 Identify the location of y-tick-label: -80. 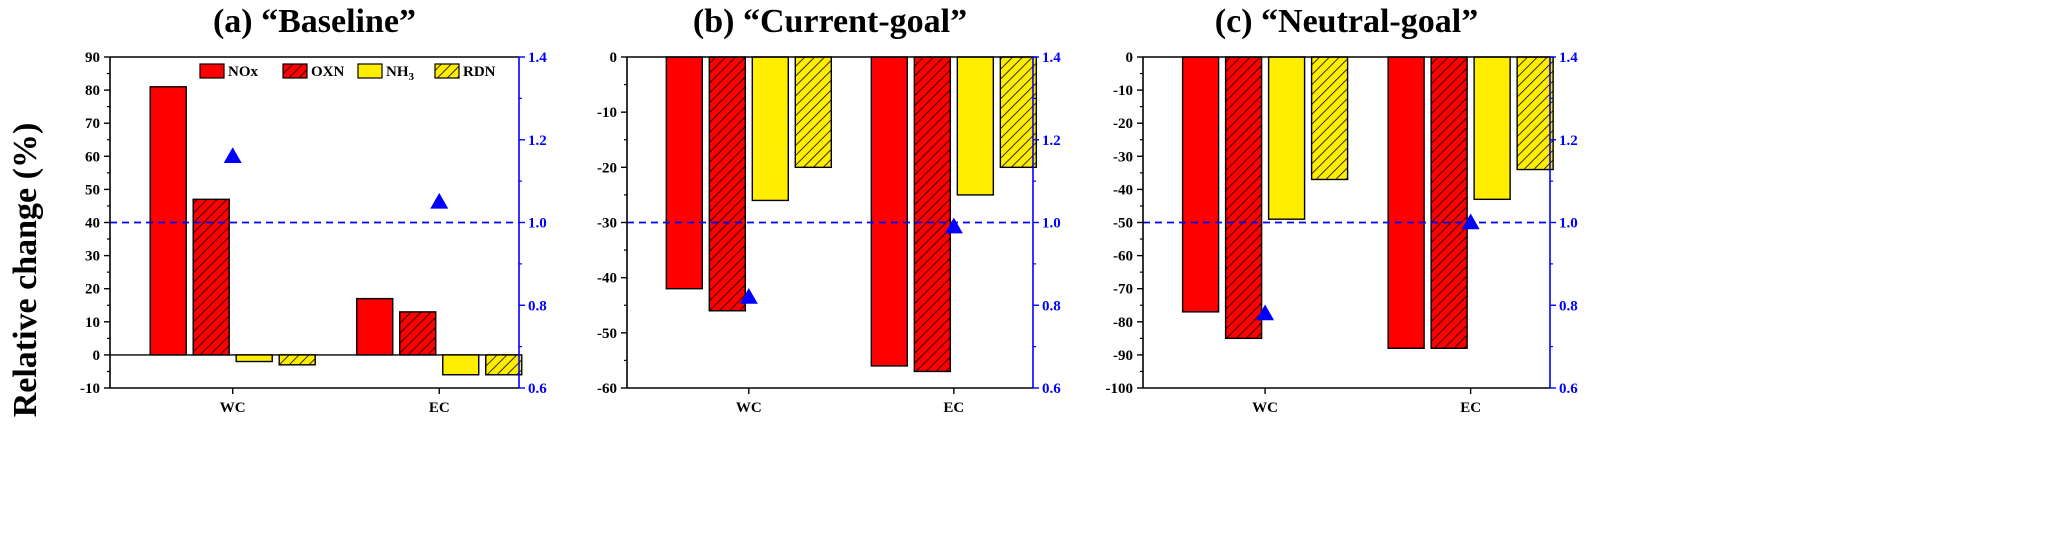
(1123, 323).